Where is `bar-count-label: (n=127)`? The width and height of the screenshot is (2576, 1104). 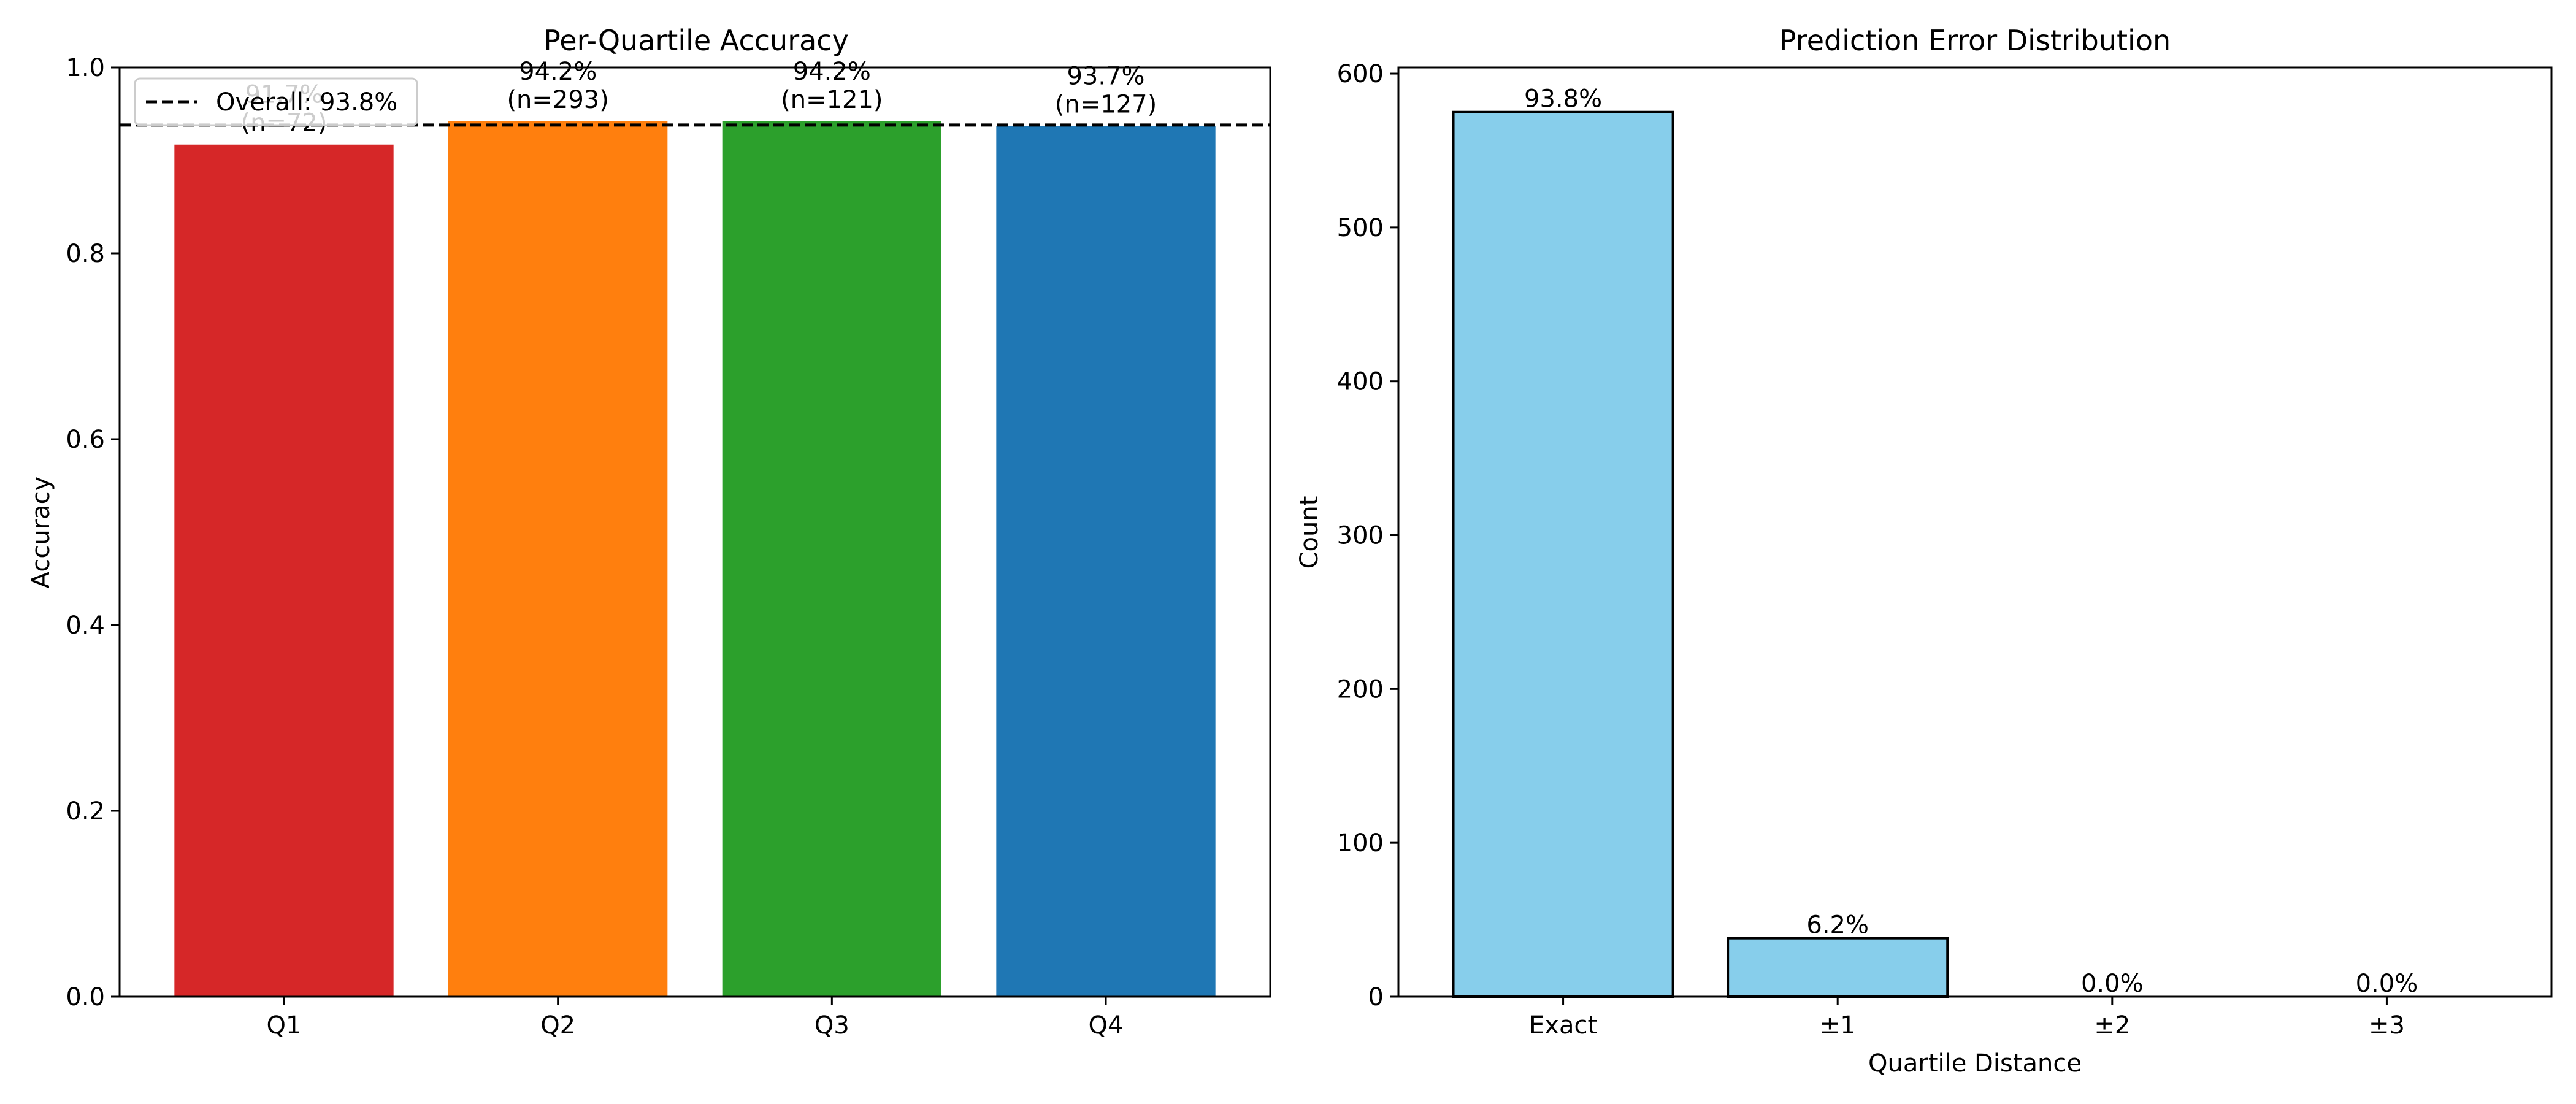
bar-count-label: (n=127) is located at coordinates (1106, 104).